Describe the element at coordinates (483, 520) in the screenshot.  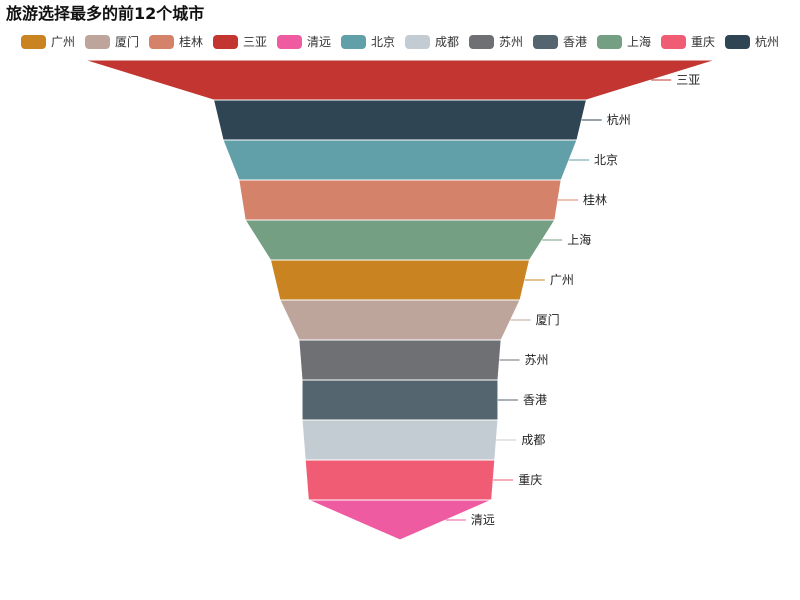
I see `funnel-label: 清远` at that location.